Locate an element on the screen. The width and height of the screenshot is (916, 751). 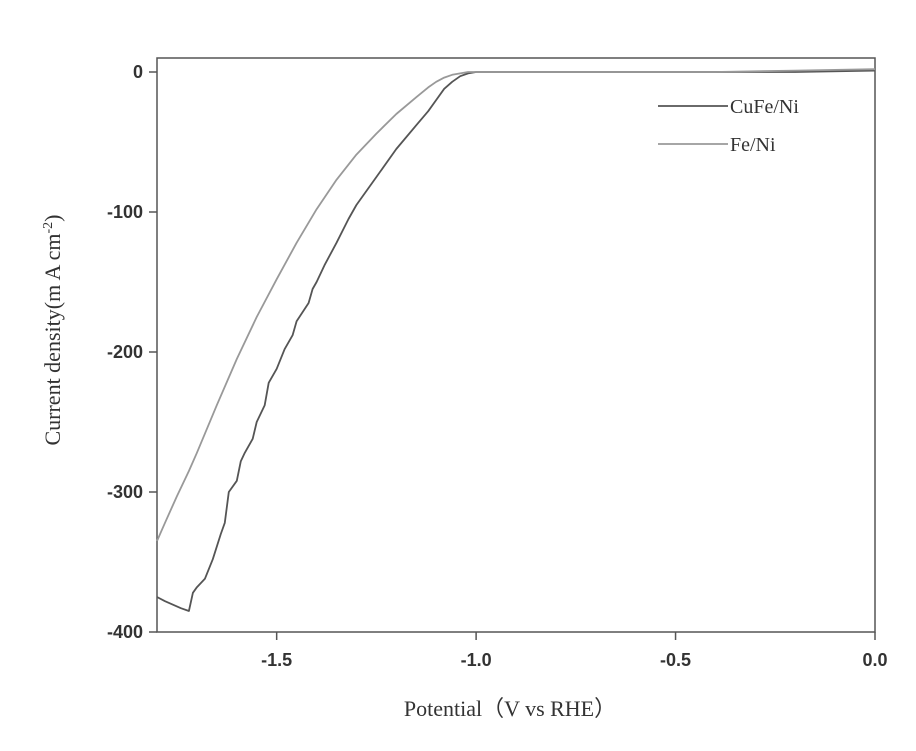
x-axis-title: Potential（V vs RHE） is located at coordinates (510, 708).